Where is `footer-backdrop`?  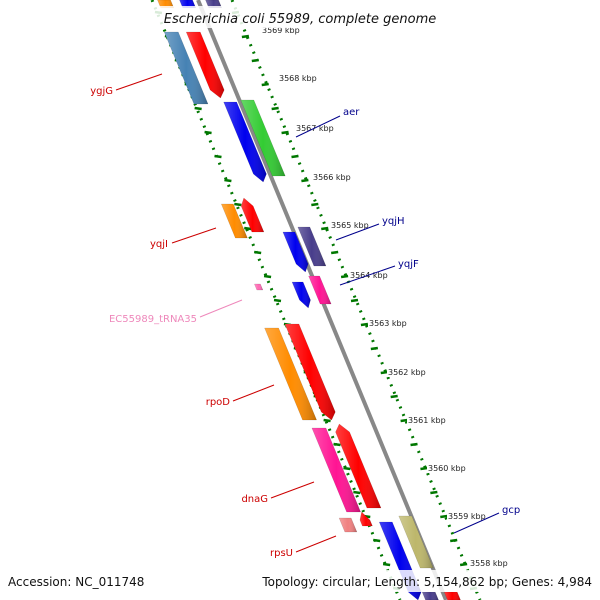
footer-backdrop is located at coordinates (300, 581).